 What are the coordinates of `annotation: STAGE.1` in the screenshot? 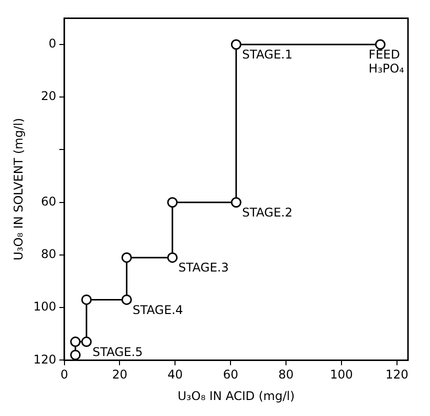 It's located at (267, 55).